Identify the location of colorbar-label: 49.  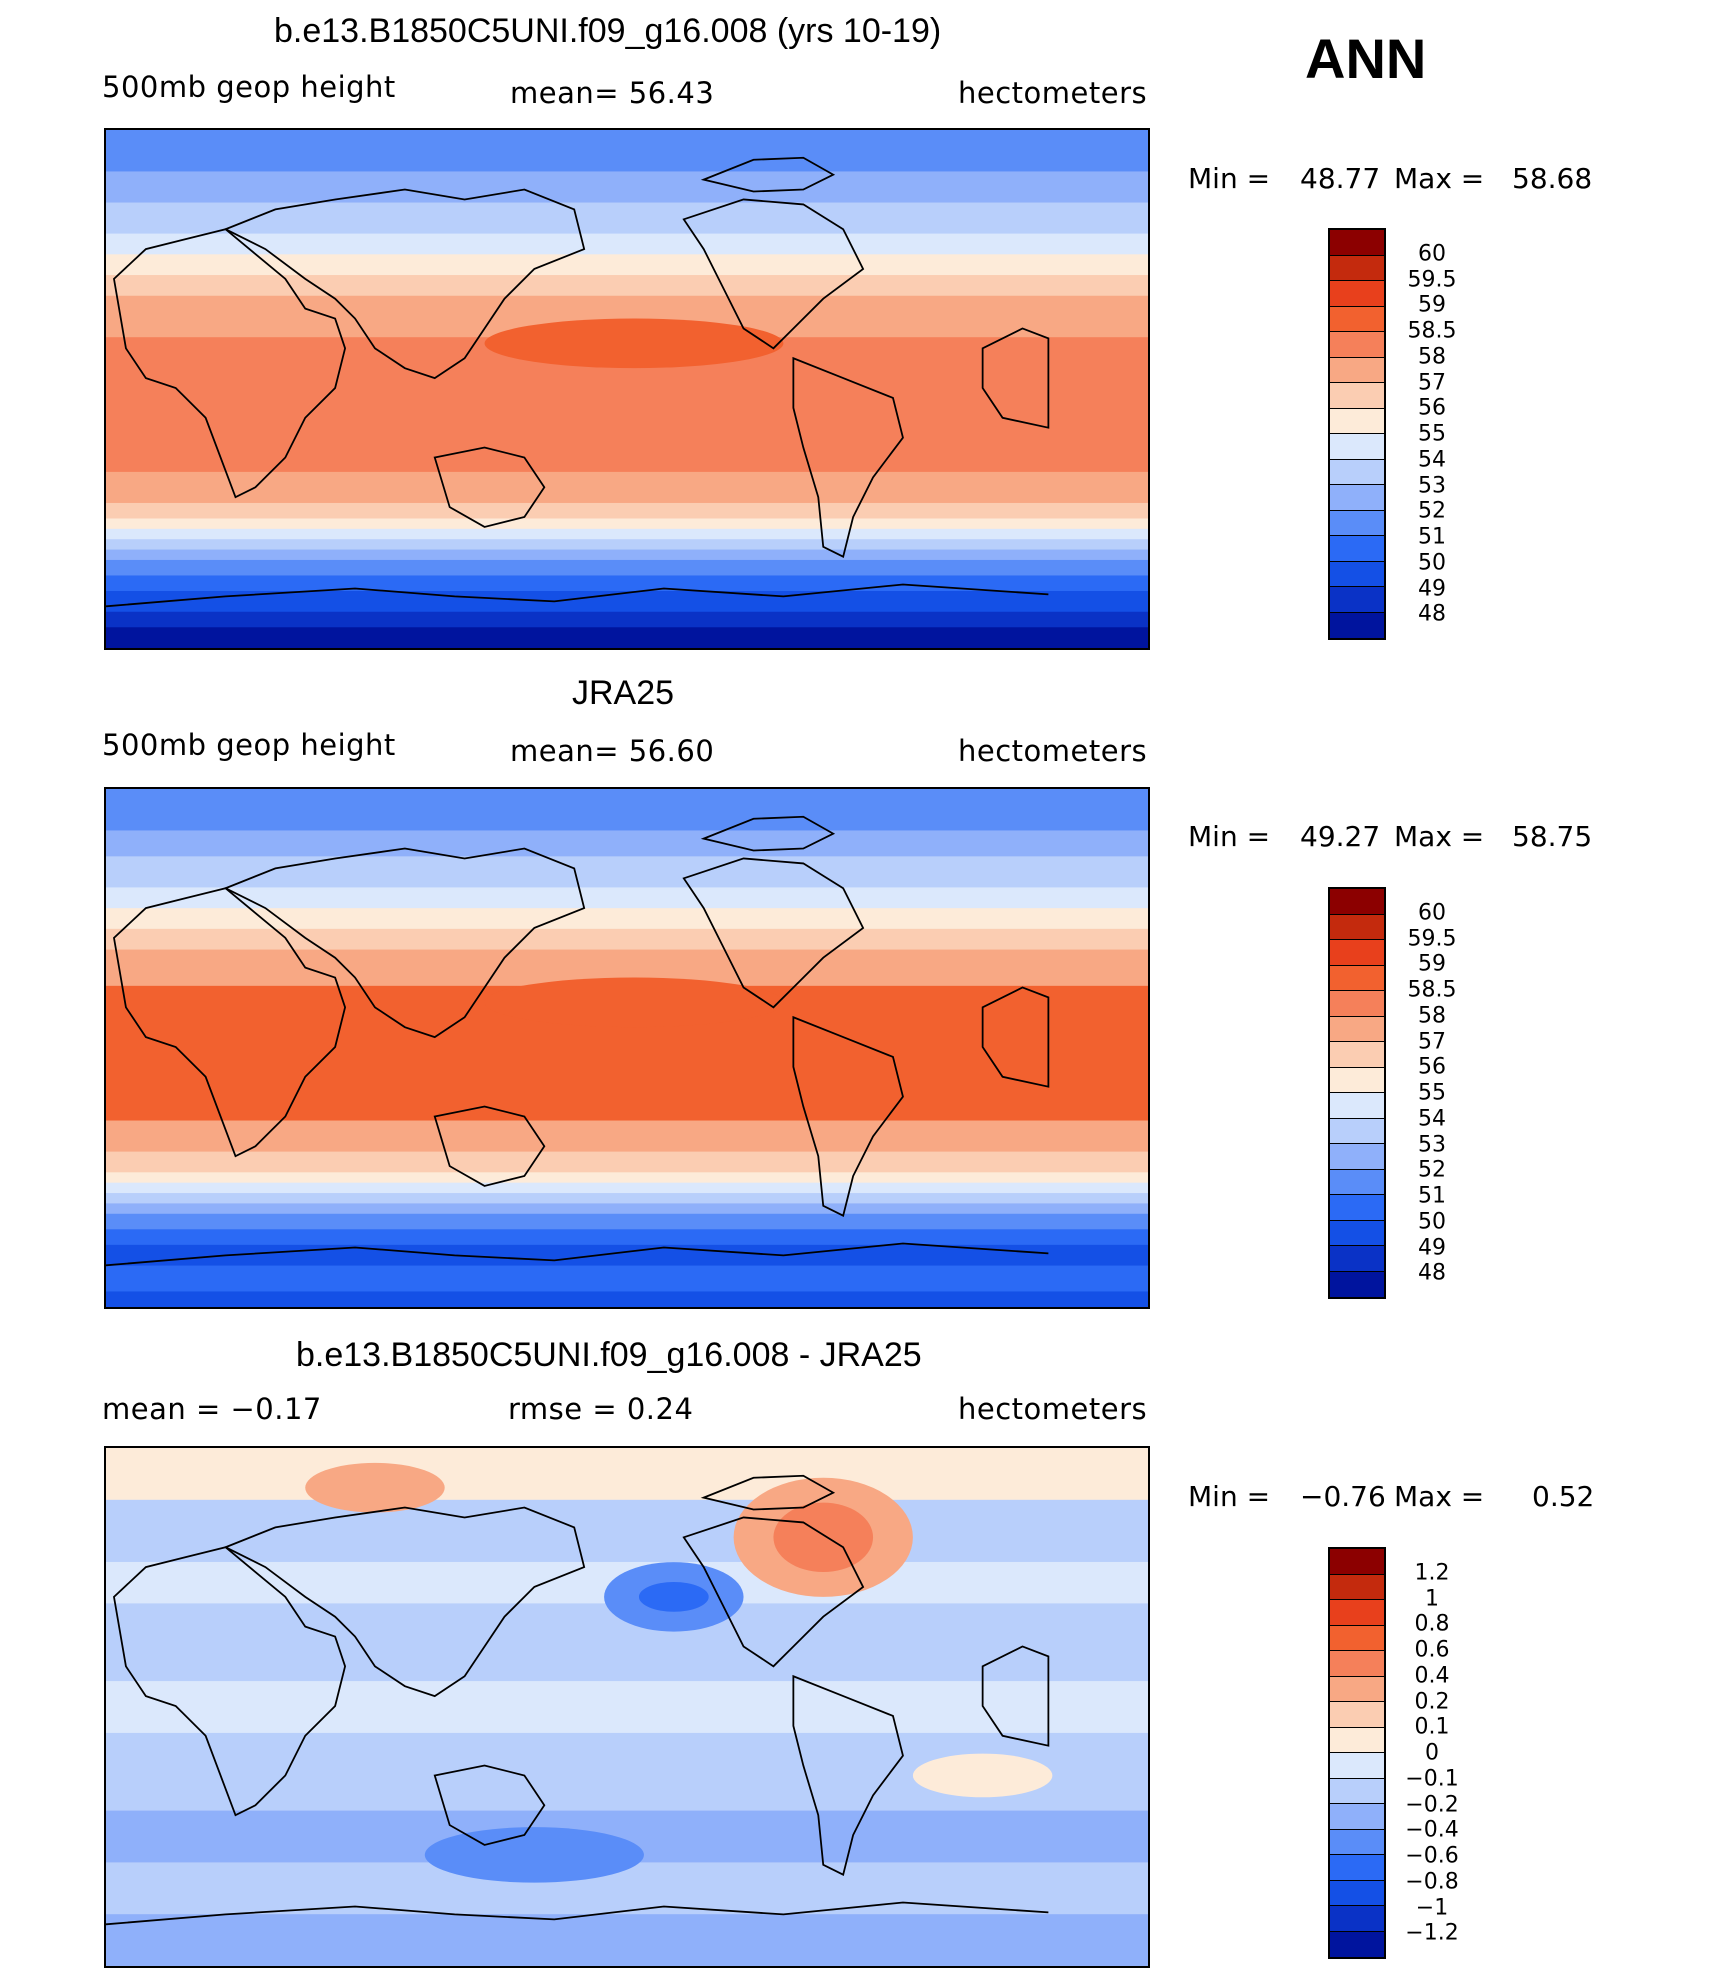
(1432, 588).